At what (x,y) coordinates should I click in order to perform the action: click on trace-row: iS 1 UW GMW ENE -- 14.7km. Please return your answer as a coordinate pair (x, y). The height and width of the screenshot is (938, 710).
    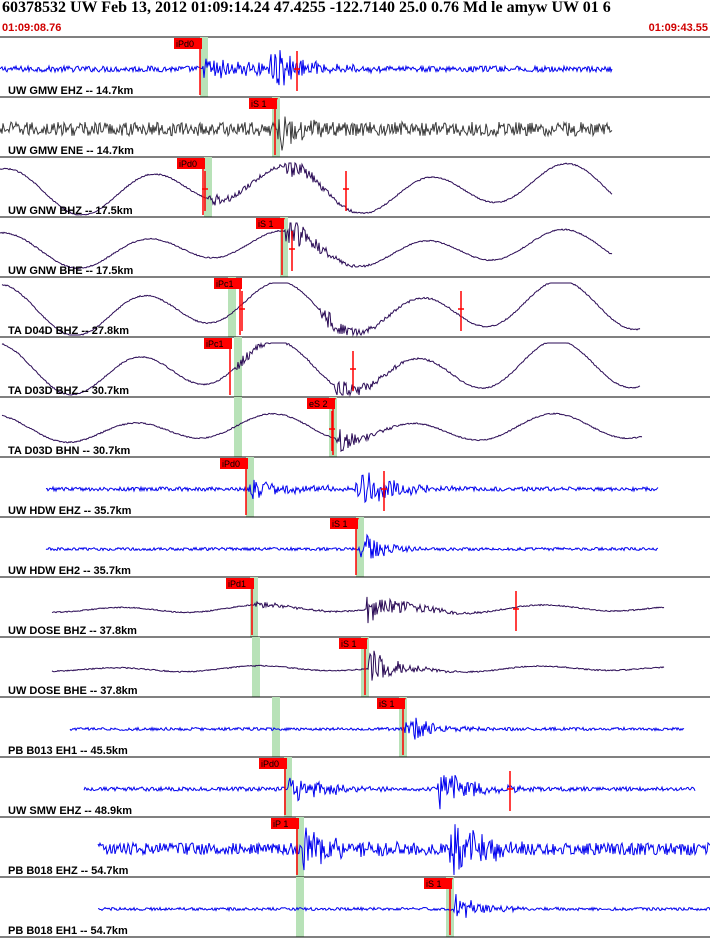
    Looking at the image, I should click on (355, 127).